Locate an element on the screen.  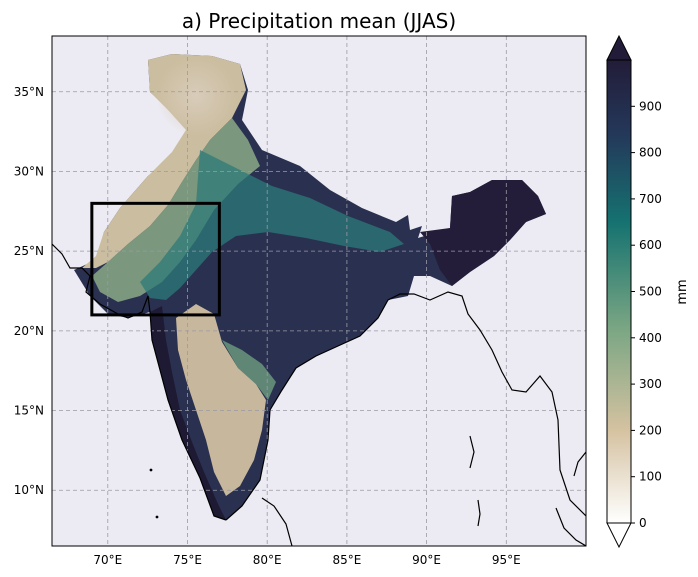
colorbar-extend-min is located at coordinates (619, 535).